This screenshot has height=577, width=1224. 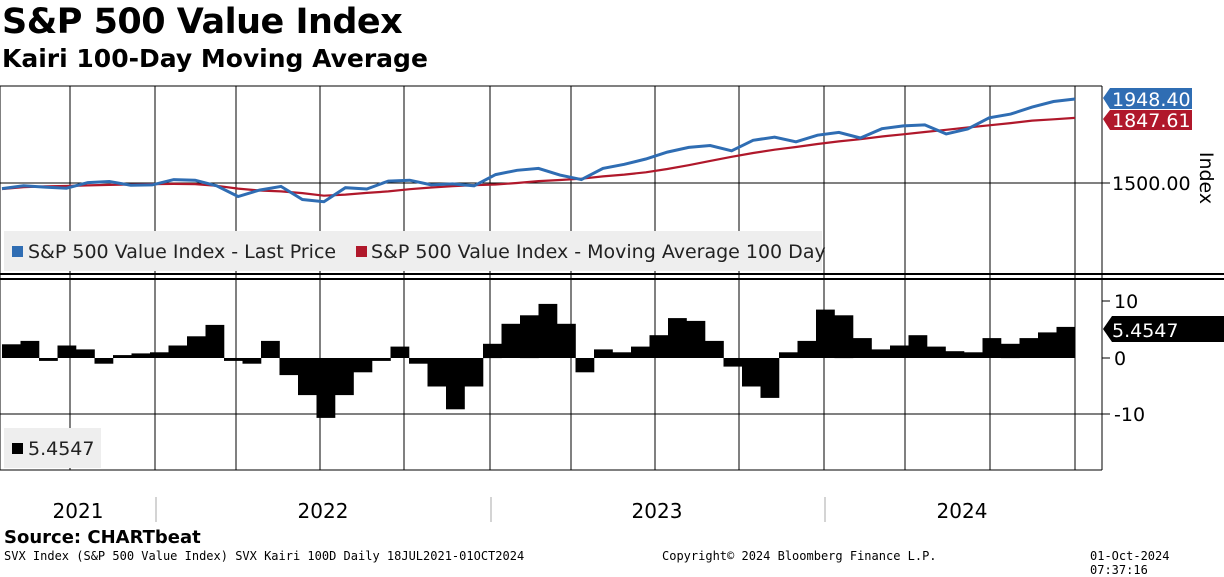 What do you see at coordinates (1120, 359) in the screenshot?
I see `ytick-label-0: 0` at bounding box center [1120, 359].